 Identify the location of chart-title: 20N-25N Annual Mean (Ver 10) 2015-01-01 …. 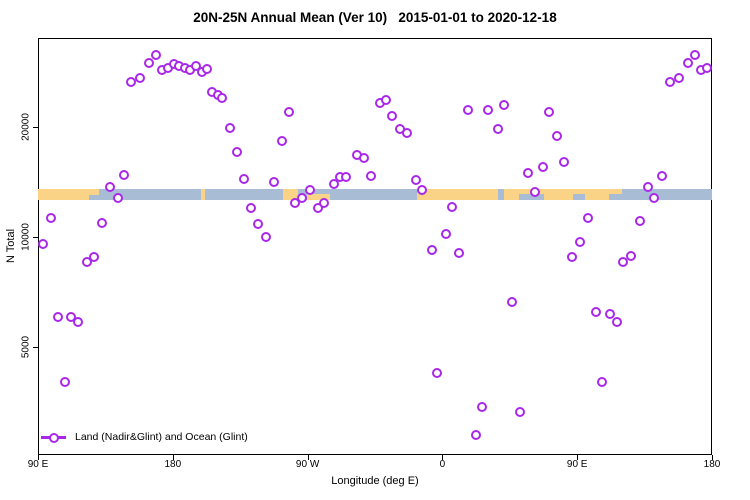
(375, 17).